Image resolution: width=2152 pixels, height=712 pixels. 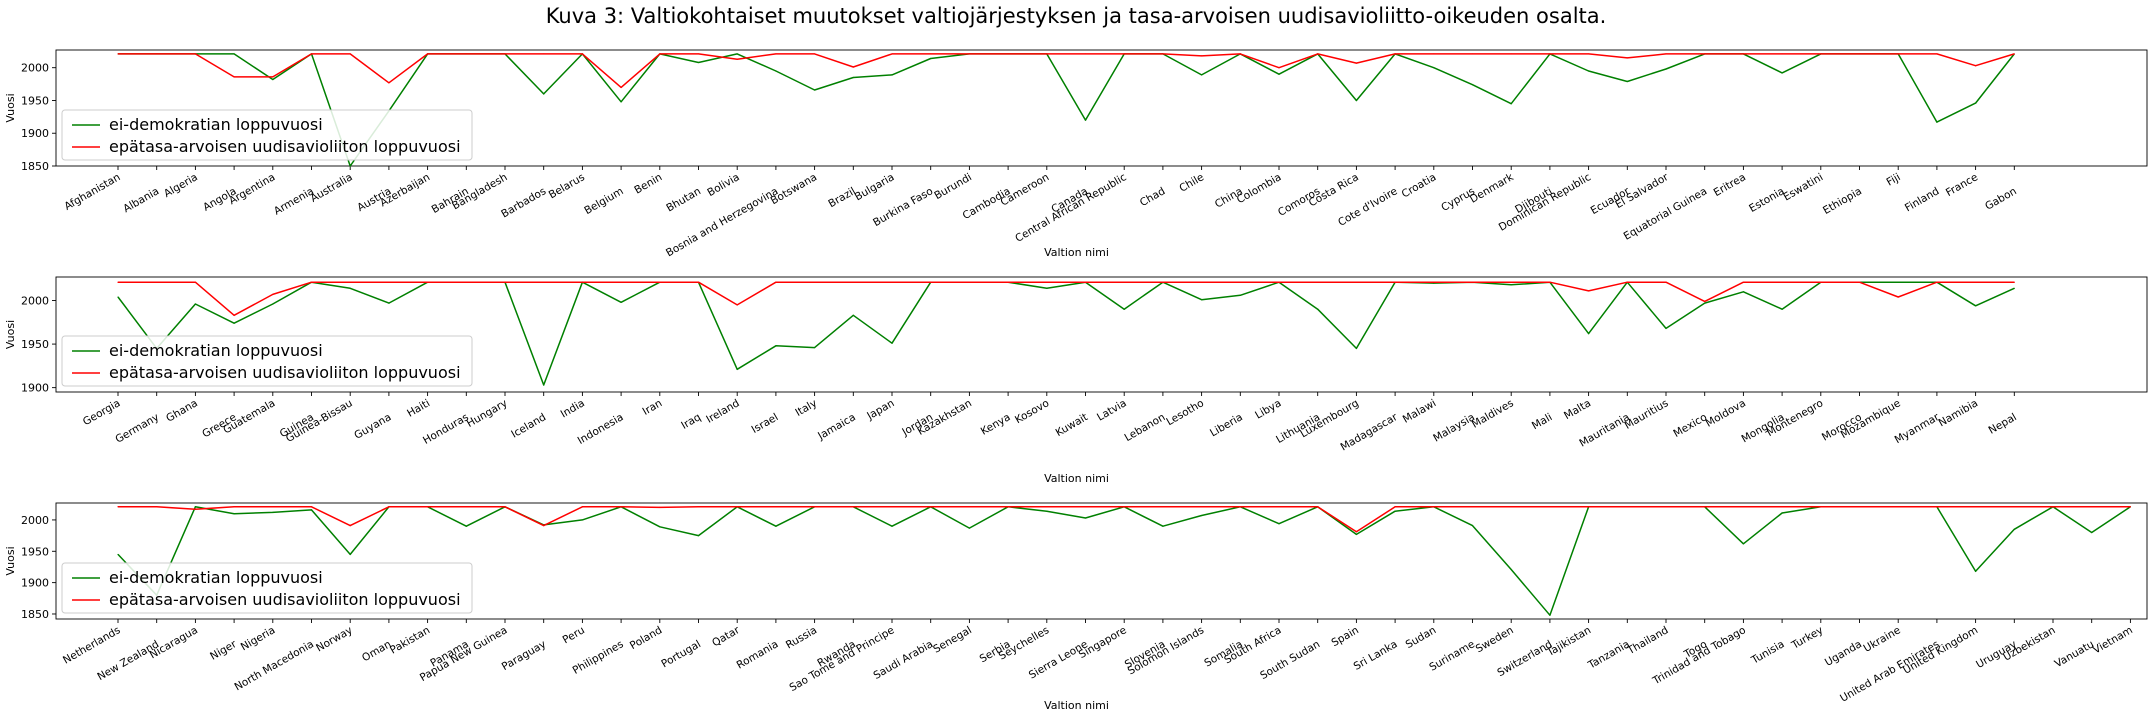 What do you see at coordinates (903, 207) in the screenshot?
I see `x-tick-label: Burkina Faso` at bounding box center [903, 207].